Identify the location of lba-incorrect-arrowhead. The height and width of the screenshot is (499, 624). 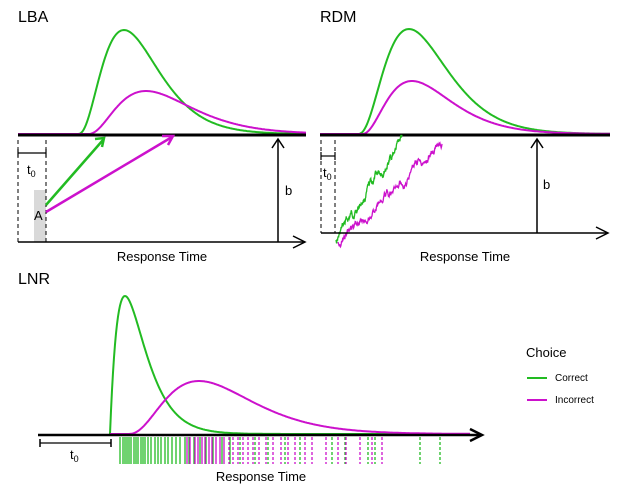
(169, 140).